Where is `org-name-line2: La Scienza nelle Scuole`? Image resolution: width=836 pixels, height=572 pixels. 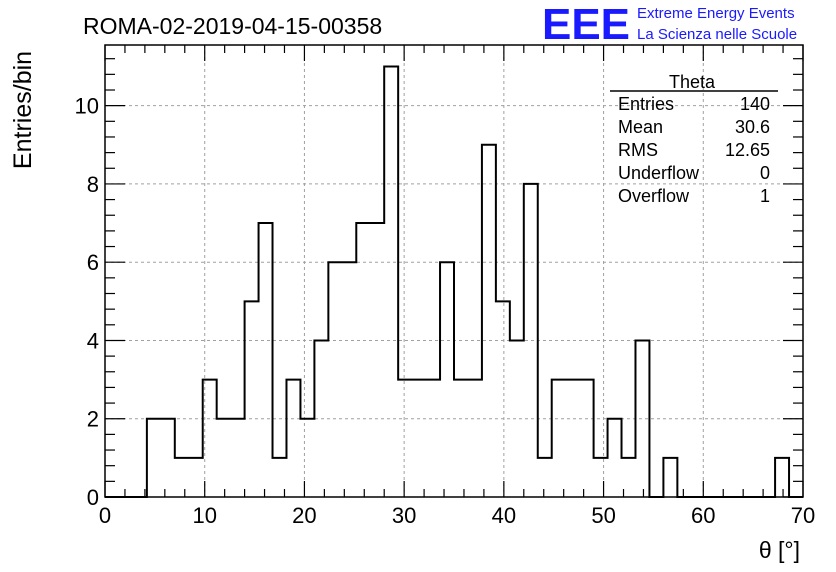
org-name-line2: La Scienza nelle Scuole is located at coordinates (717, 34).